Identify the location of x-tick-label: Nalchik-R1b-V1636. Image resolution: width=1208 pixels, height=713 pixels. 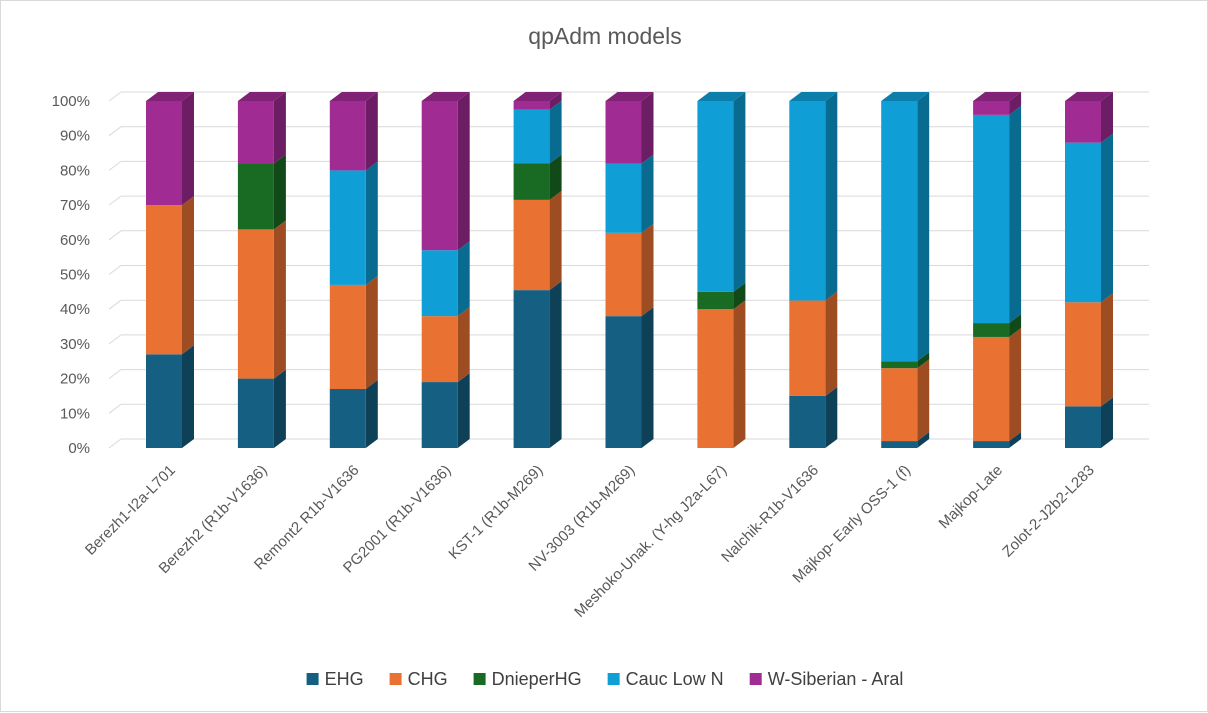
(770, 514).